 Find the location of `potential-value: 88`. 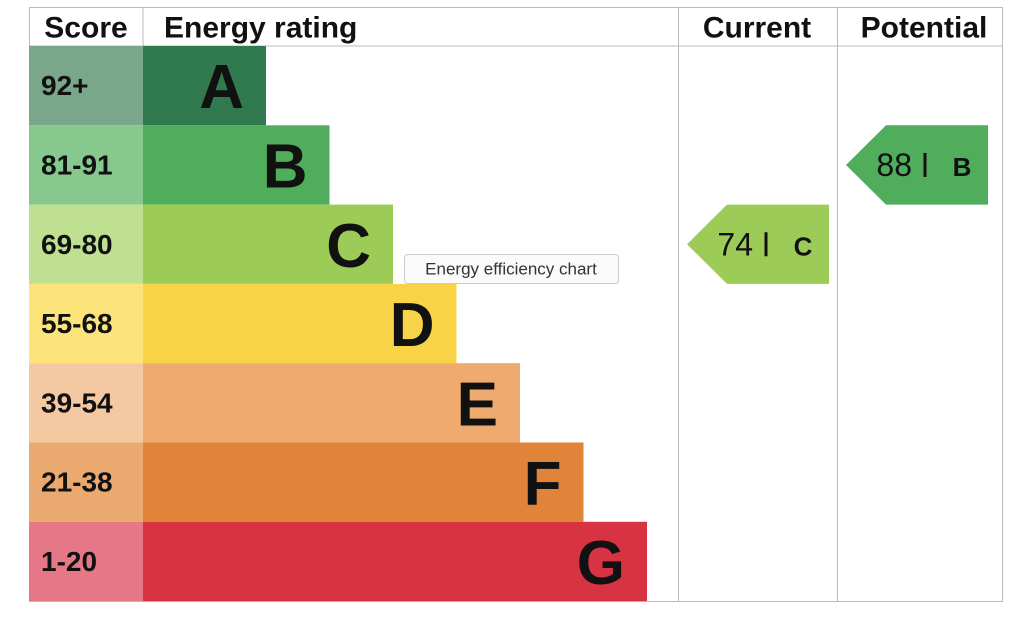

potential-value: 88 is located at coordinates (894, 165).